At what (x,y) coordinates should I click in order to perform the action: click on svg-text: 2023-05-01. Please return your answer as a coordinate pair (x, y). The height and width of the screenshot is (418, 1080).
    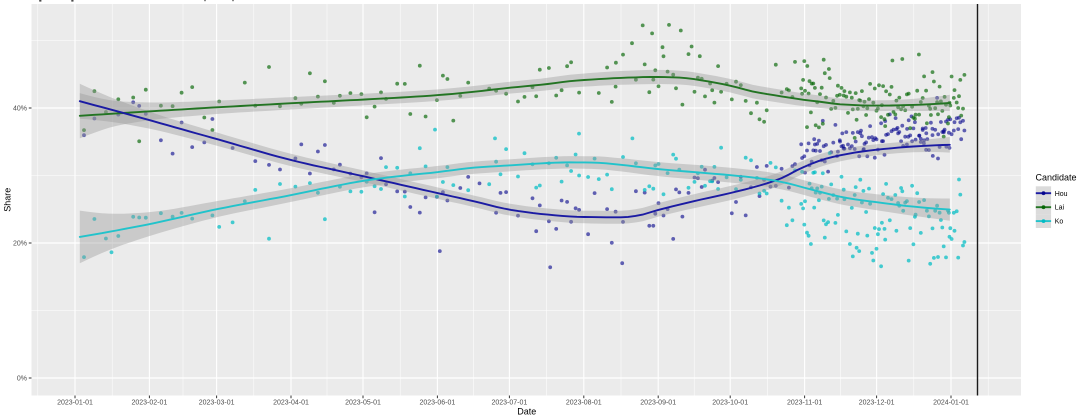
    Looking at the image, I should click on (363, 403).